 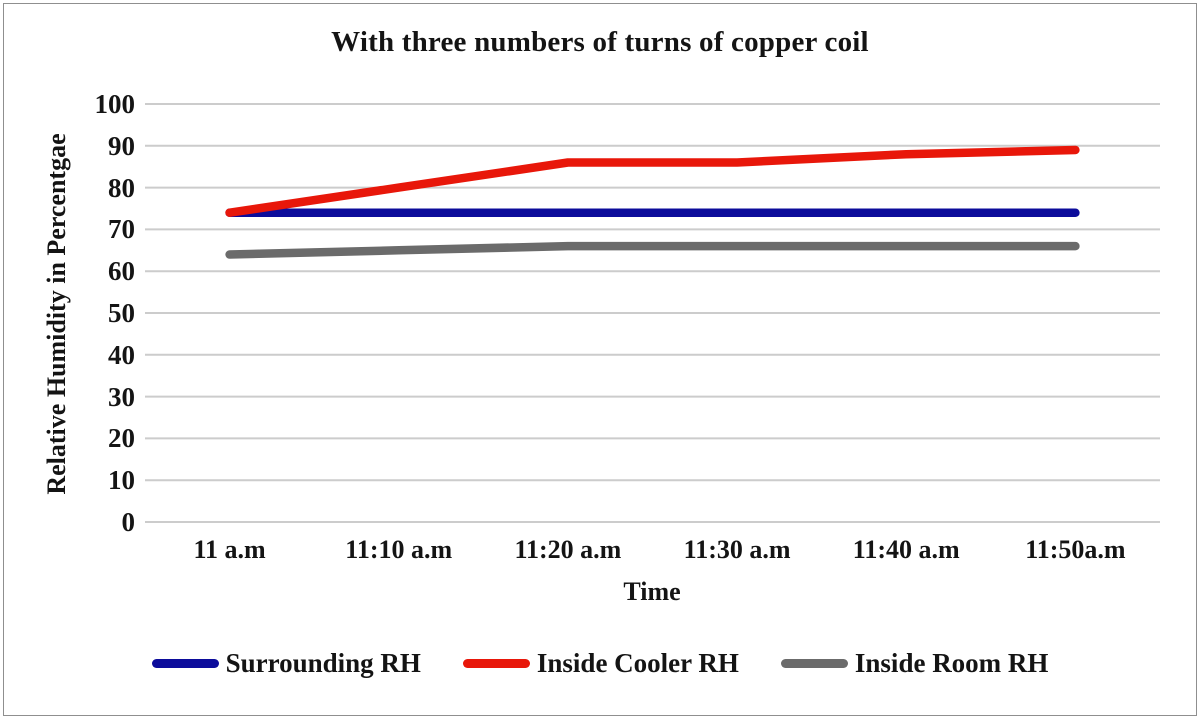 What do you see at coordinates (229, 549) in the screenshot?
I see `x-tick-label-11-a-m: 11 a.m` at bounding box center [229, 549].